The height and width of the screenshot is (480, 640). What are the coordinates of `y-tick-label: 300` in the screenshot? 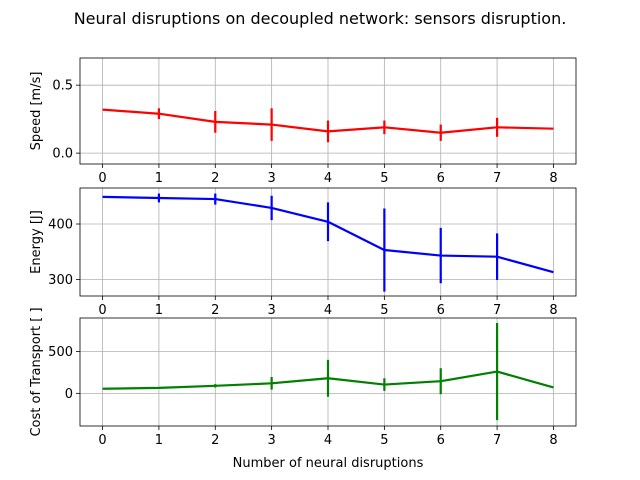 It's located at (60, 280).